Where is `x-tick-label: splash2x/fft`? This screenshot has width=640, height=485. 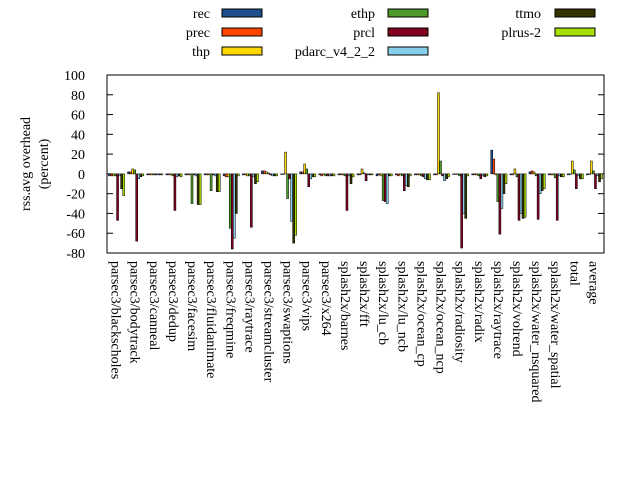 x-tick-label: splash2x/fft is located at coordinates (363, 294).